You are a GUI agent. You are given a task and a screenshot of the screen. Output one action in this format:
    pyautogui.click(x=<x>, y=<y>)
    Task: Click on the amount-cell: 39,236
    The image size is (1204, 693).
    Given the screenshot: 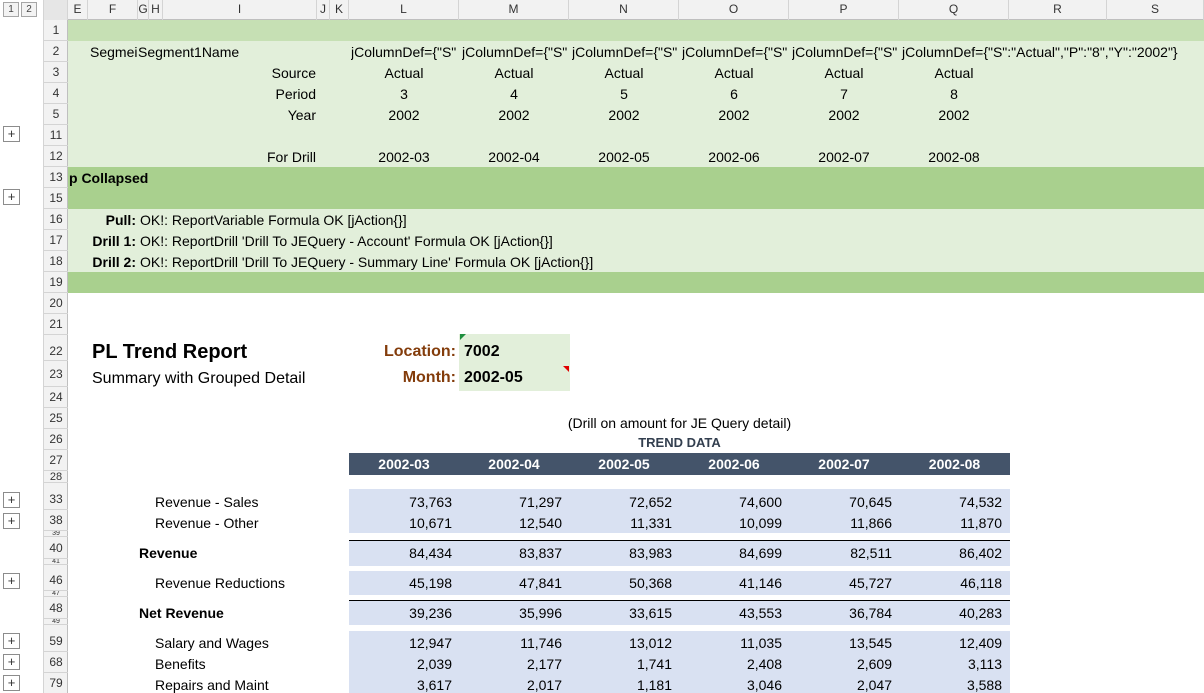 What is the action you would take?
    pyautogui.click(x=430, y=613)
    